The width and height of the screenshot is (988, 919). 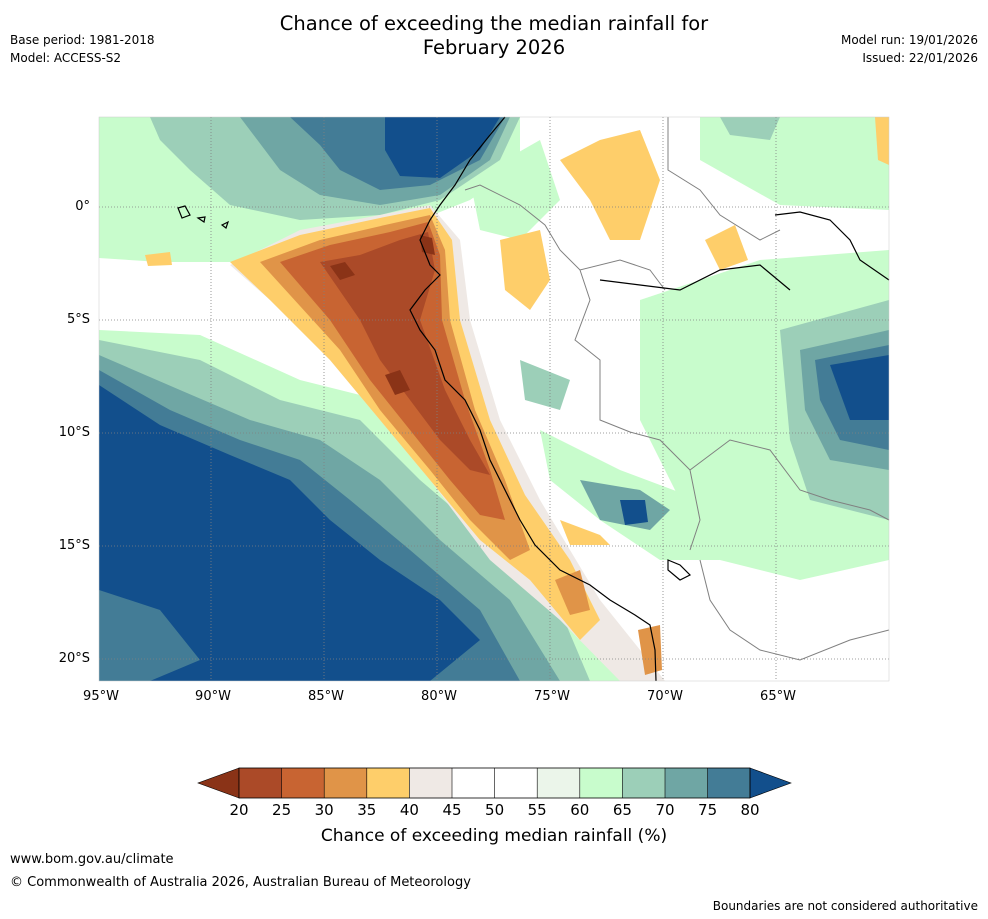 I want to click on lat-label-0: 0°, so click(x=82, y=206).